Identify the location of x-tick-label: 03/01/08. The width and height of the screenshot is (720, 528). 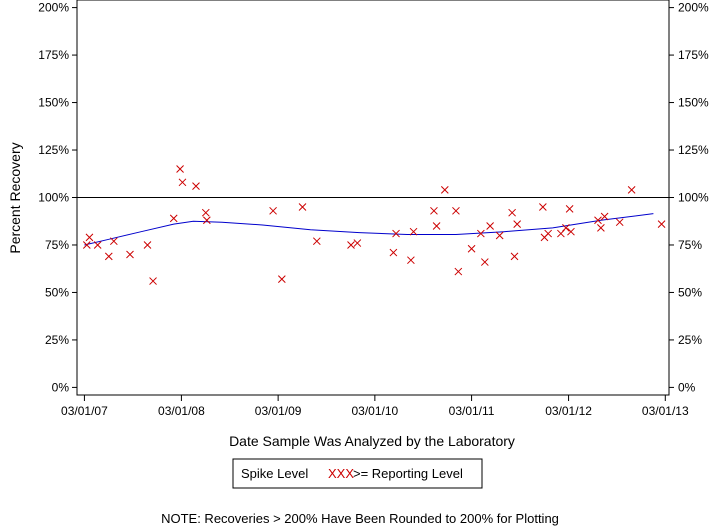
(181, 411).